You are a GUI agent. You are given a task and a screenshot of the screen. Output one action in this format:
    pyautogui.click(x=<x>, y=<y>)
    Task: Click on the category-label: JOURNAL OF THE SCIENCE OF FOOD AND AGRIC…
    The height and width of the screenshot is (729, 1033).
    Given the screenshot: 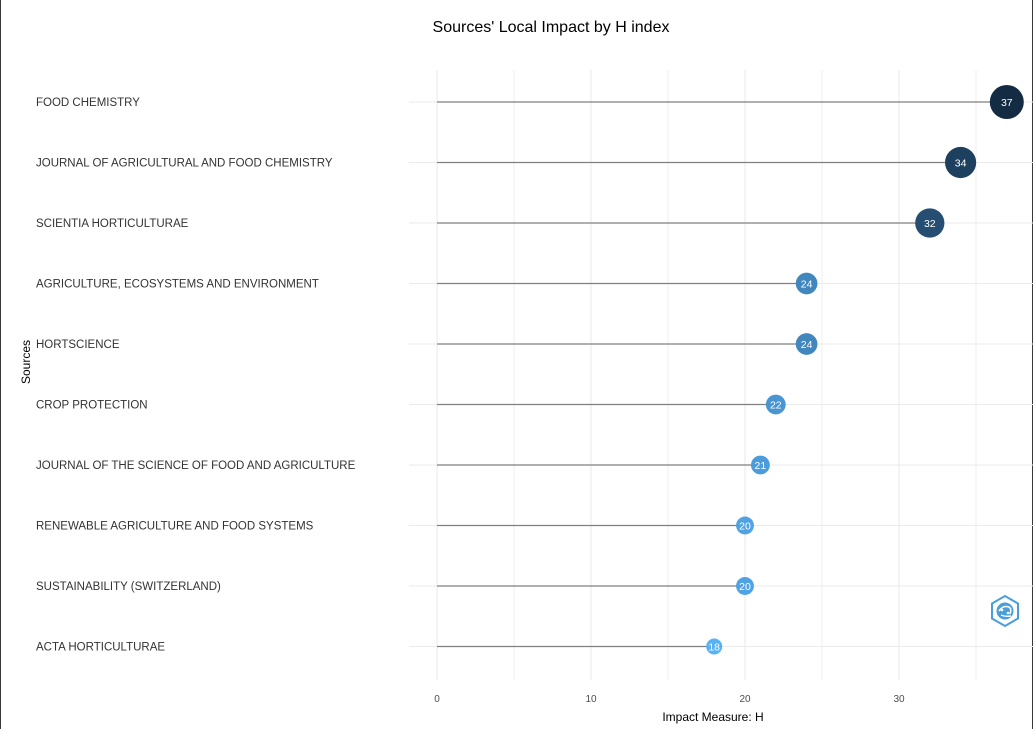 What is the action you would take?
    pyautogui.click(x=196, y=466)
    